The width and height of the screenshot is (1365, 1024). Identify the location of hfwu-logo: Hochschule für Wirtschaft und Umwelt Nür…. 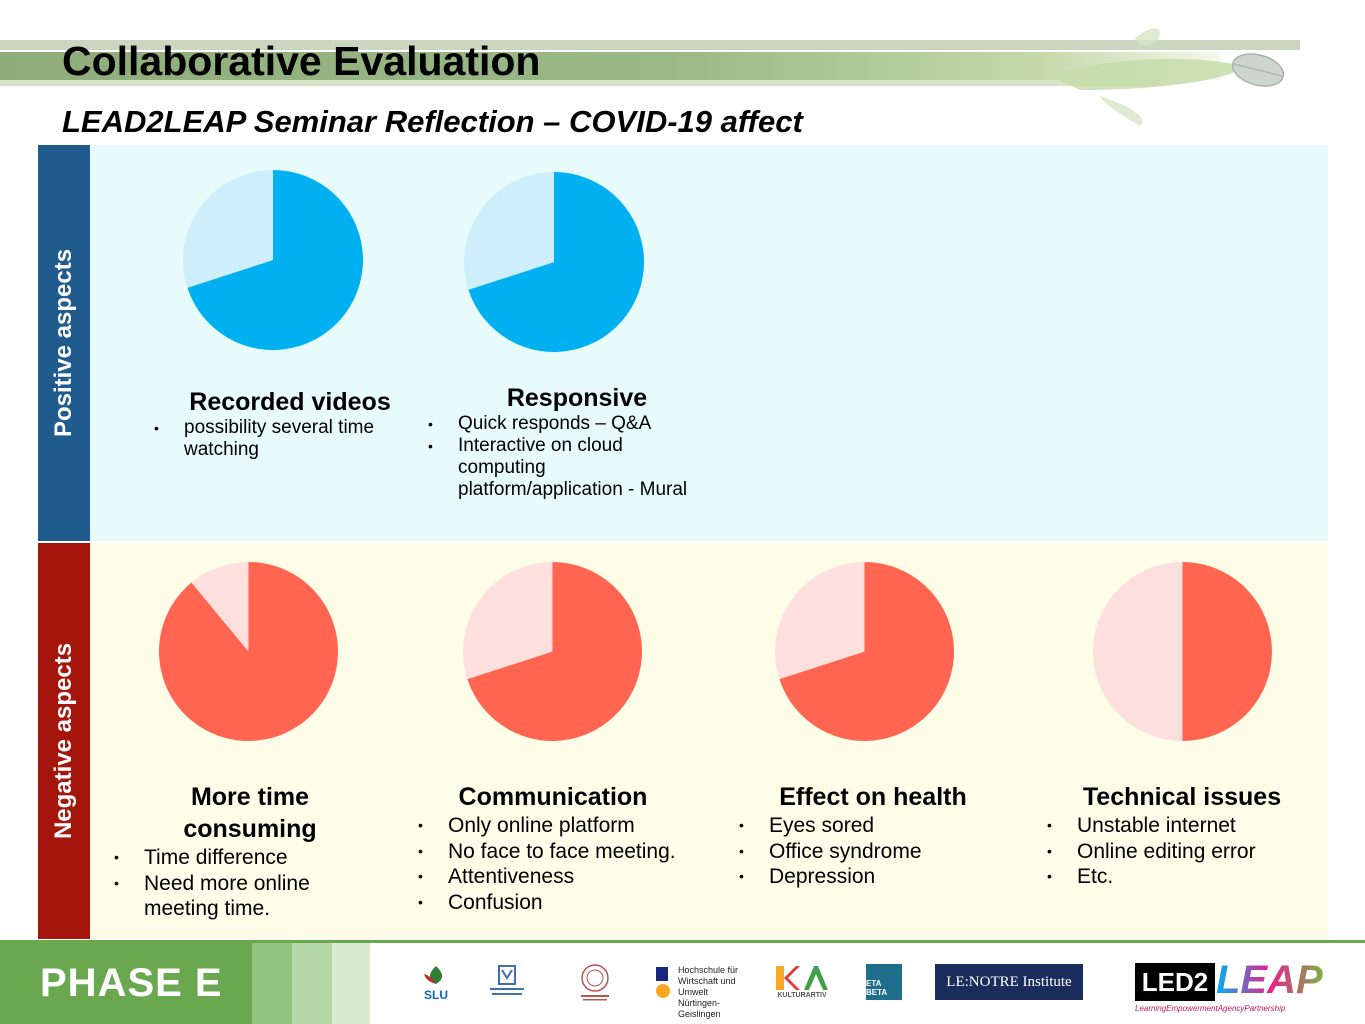
(704, 992).